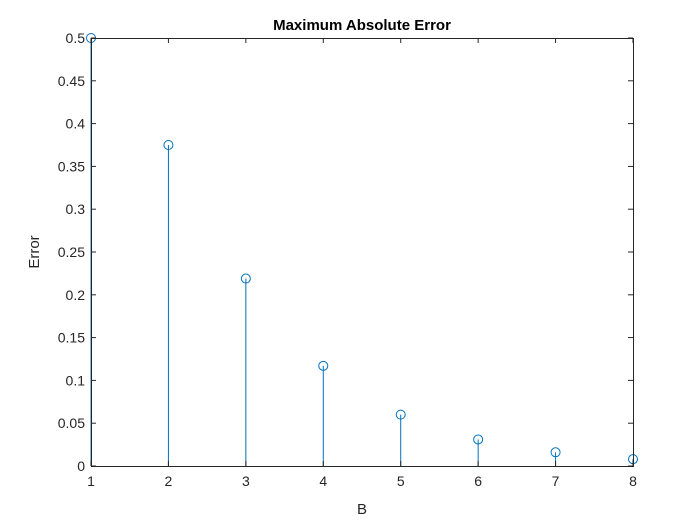  I want to click on y-tick-label: 0.1, so click(76, 380).